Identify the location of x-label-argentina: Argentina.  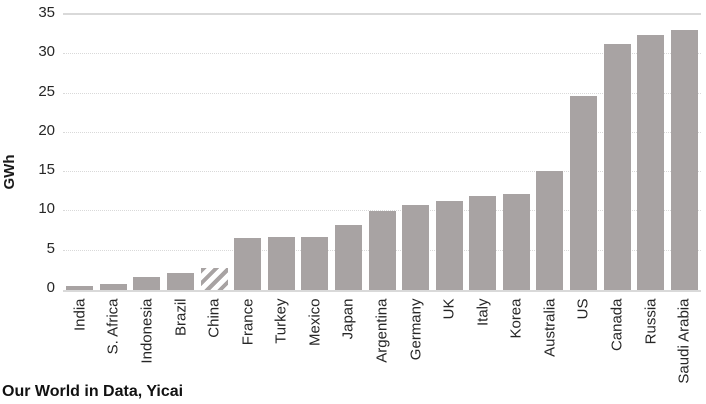
(382, 330).